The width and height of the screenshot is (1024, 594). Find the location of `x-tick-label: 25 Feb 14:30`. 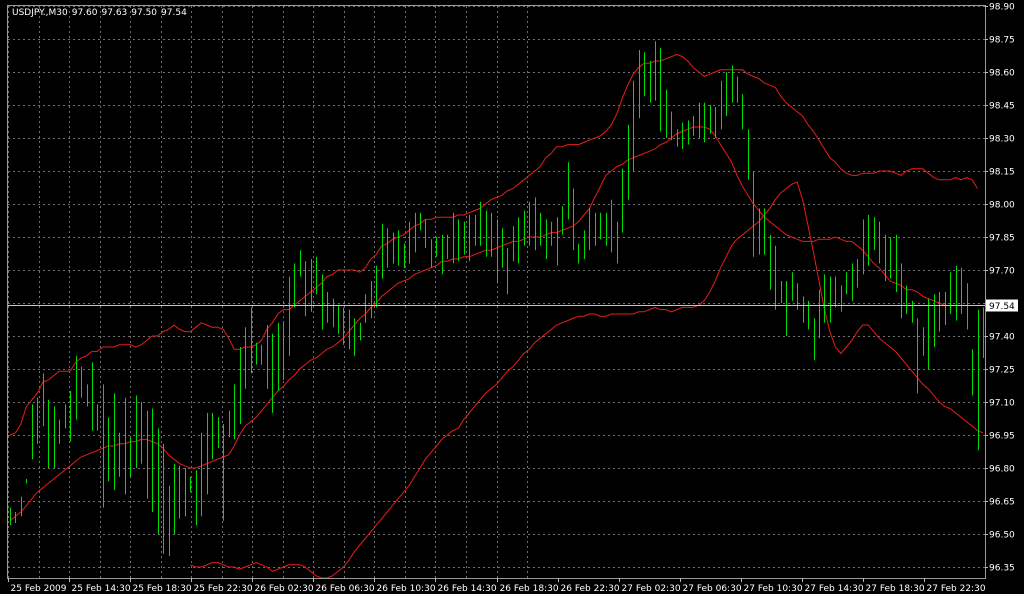

x-tick-label: 25 Feb 14:30 is located at coordinates (101, 589).